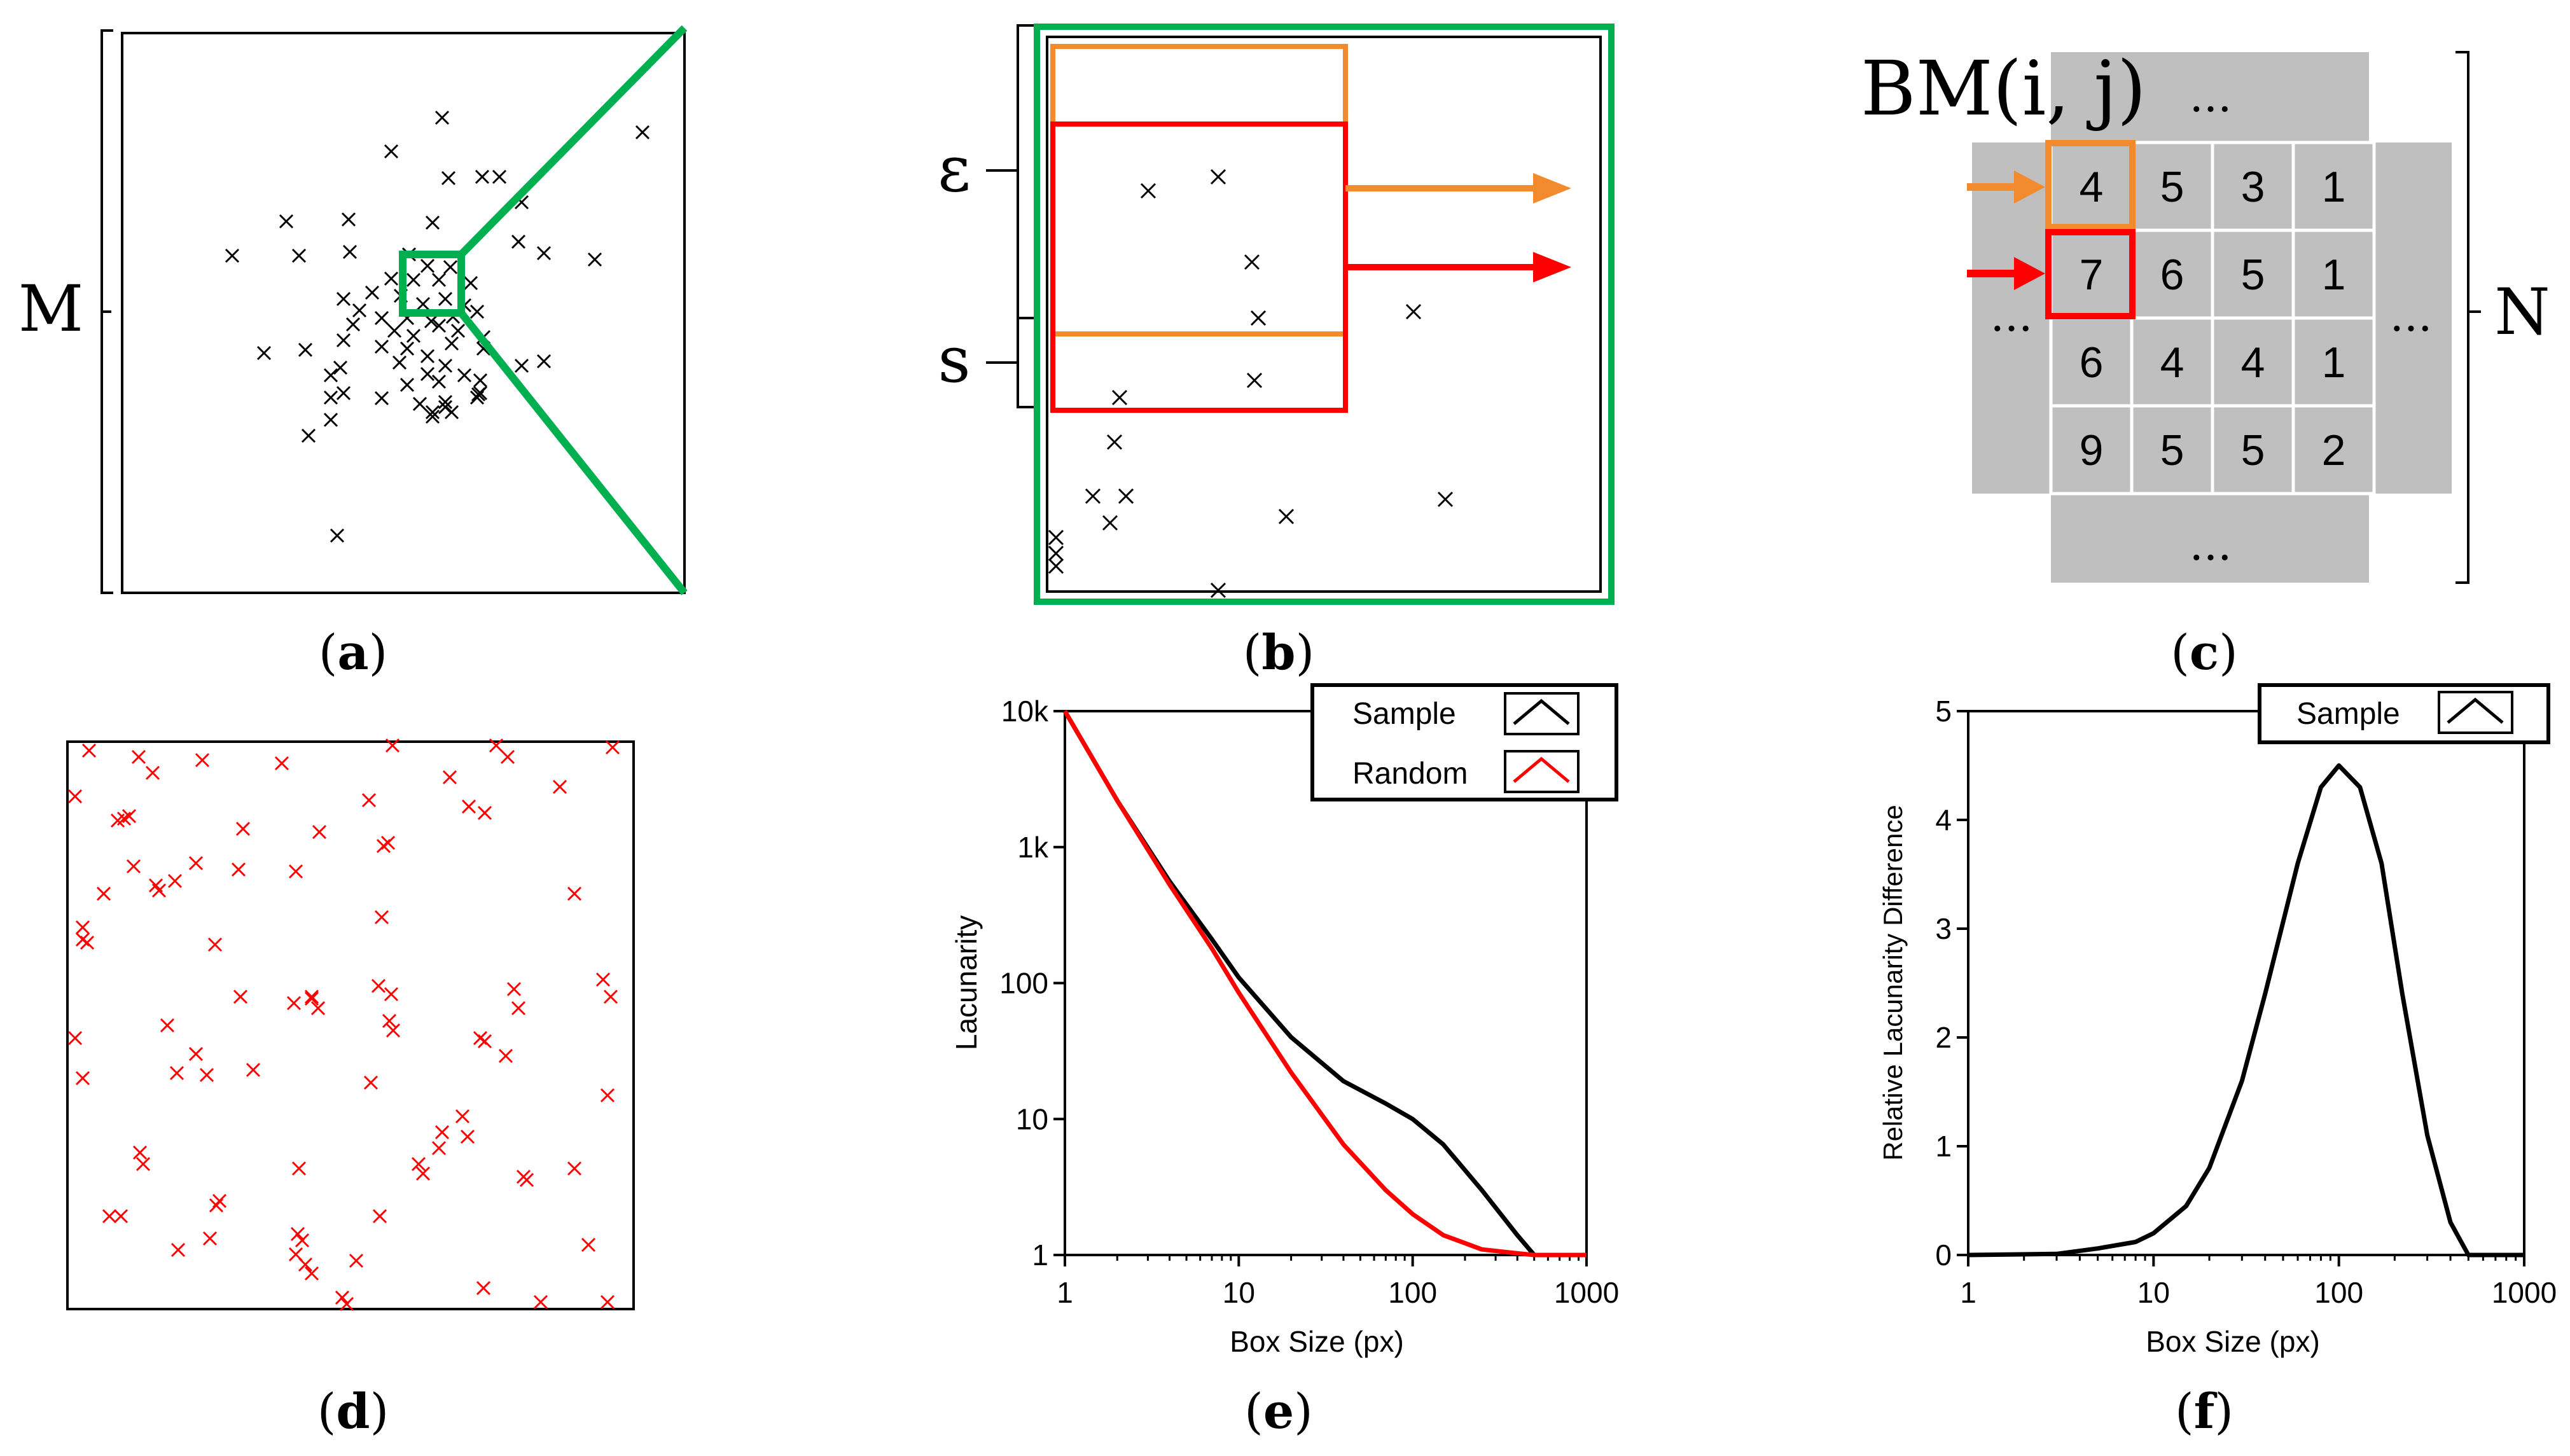  What do you see at coordinates (50, 309) in the screenshot?
I see `label-m: M` at bounding box center [50, 309].